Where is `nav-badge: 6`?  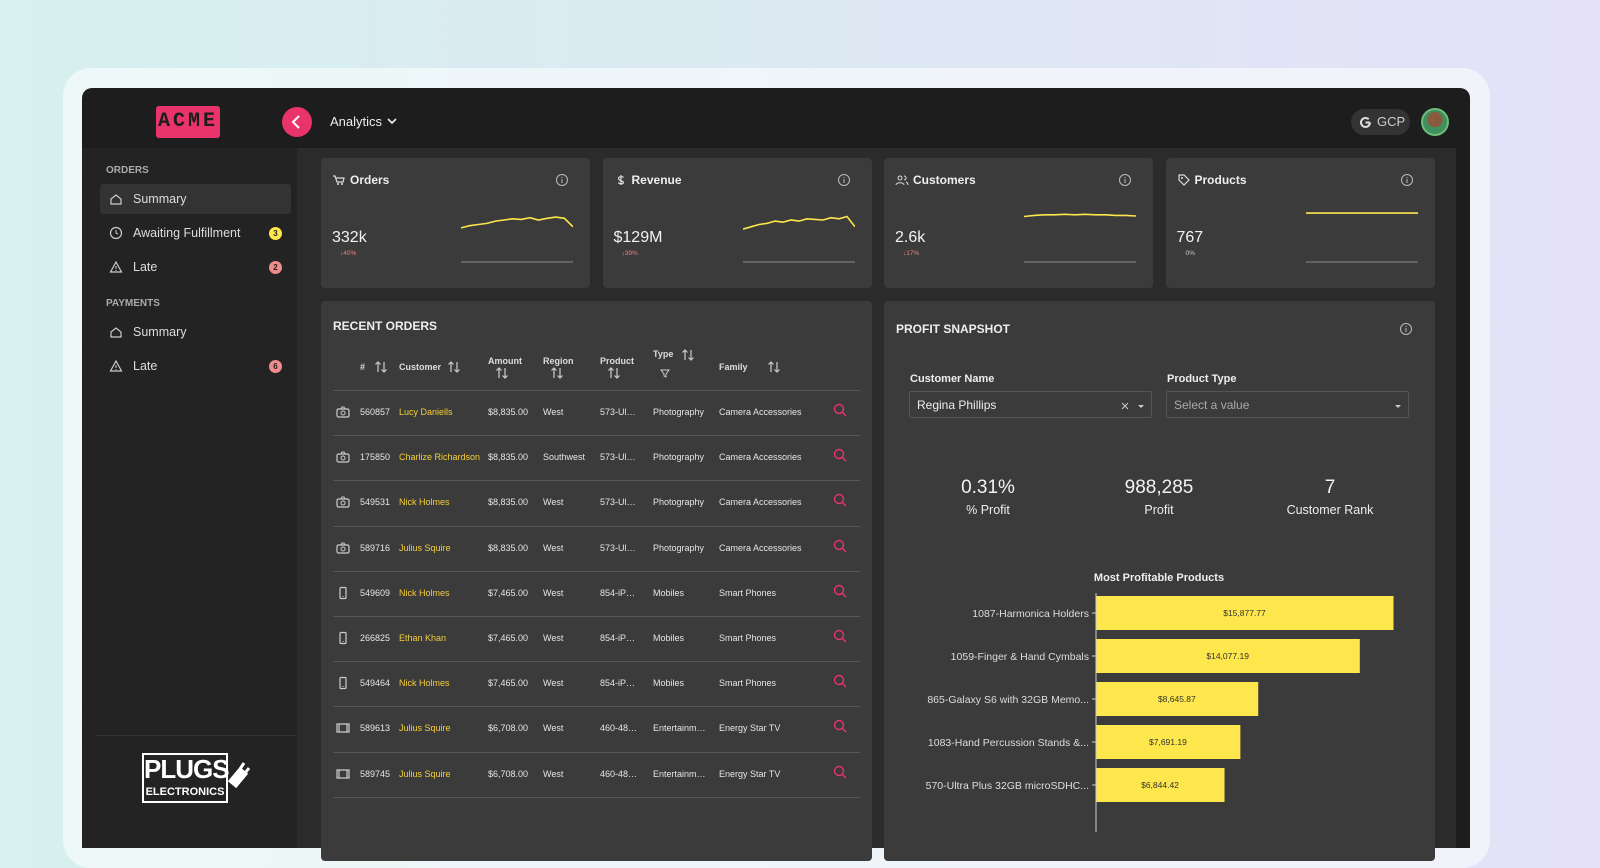 nav-badge: 6 is located at coordinates (275, 366).